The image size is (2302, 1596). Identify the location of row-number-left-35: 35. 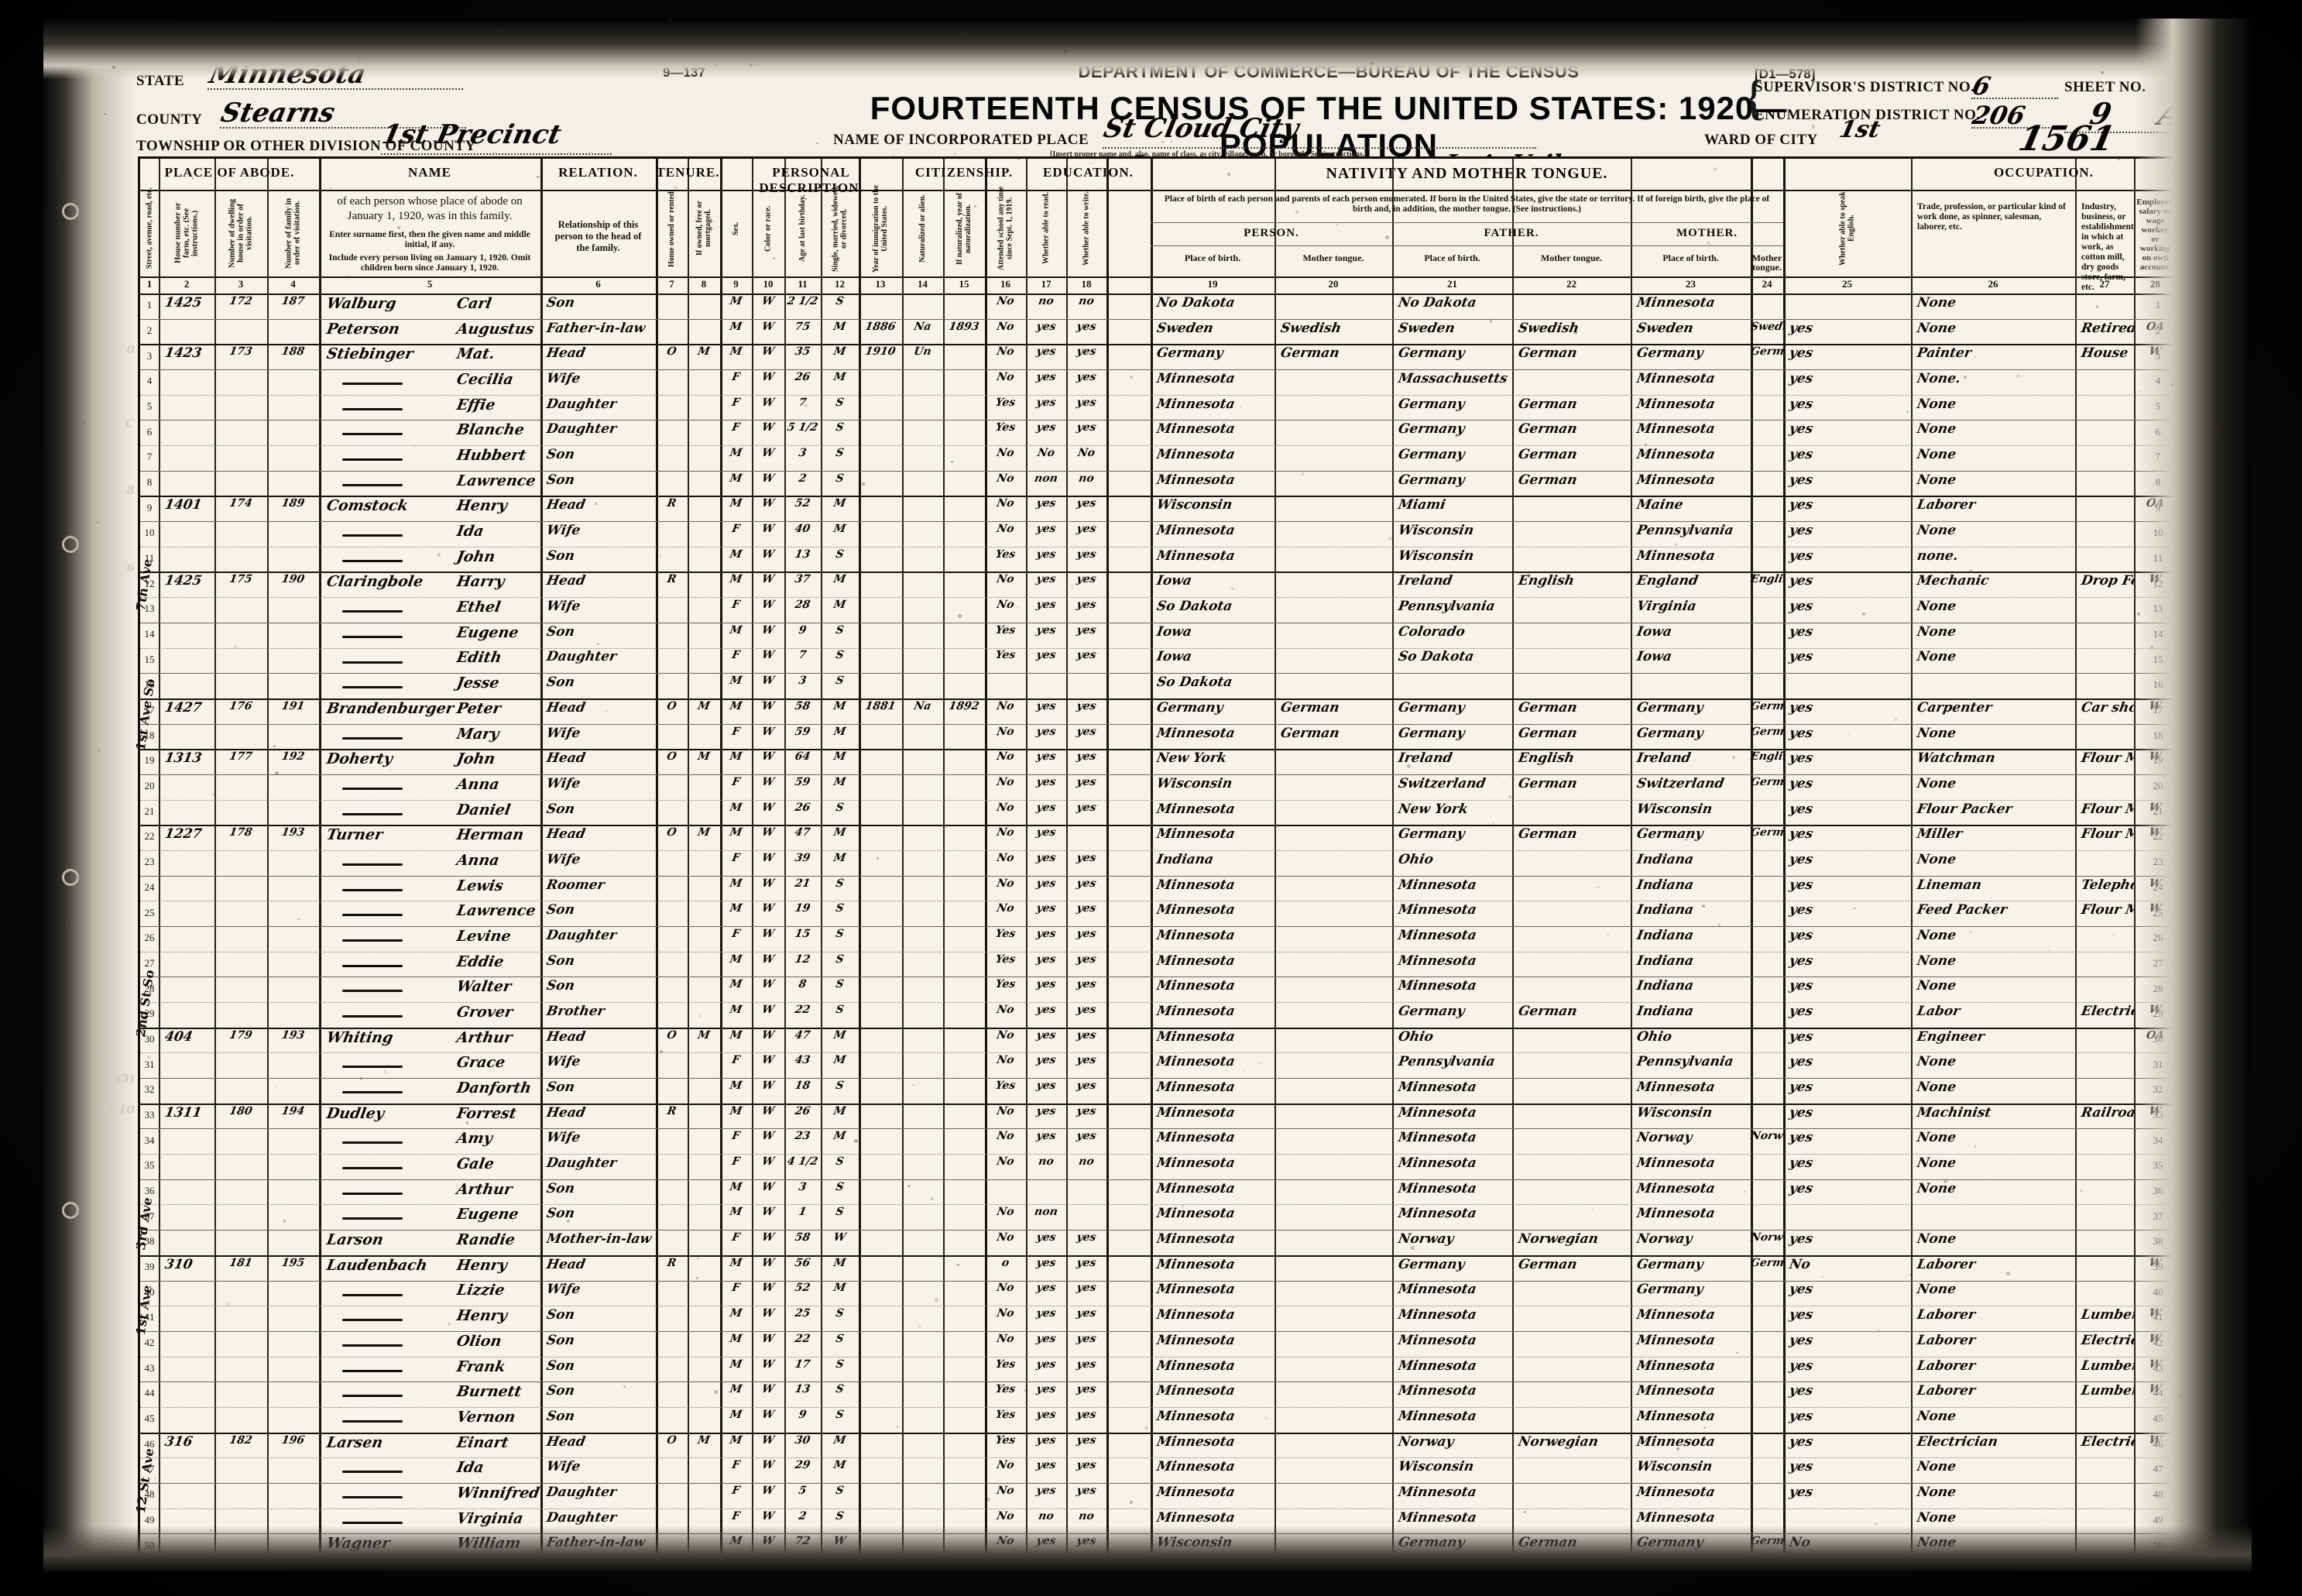
(149, 1165).